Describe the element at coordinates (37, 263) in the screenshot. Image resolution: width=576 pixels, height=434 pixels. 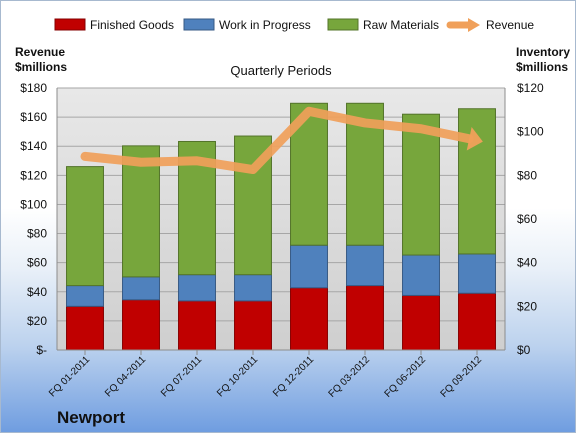
I see `left-tick-label: $60` at that location.